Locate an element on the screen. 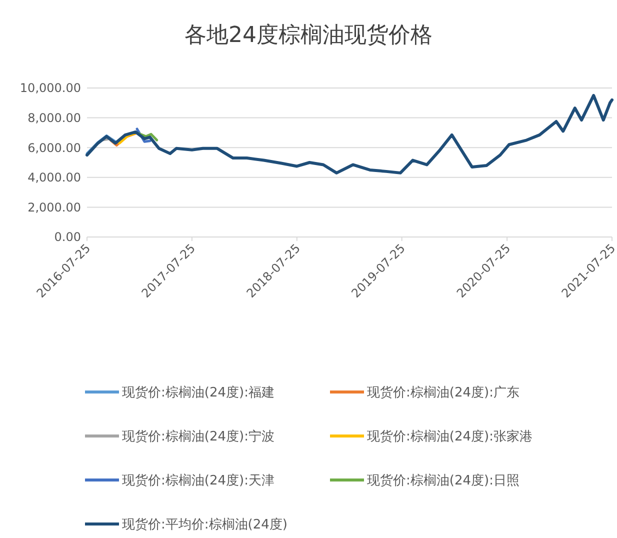 The width and height of the screenshot is (617, 538). y-tick-label: 0.00 is located at coordinates (67, 237).